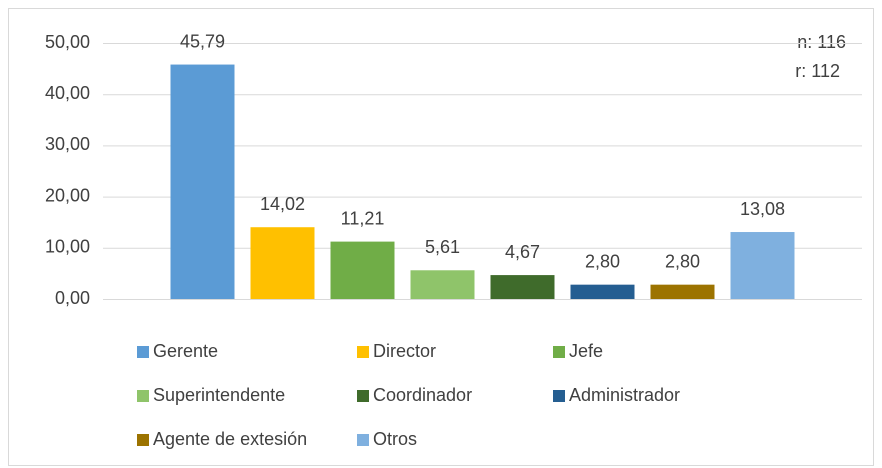 This screenshot has height=468, width=882. I want to click on annotation: n: 116, so click(821, 42).